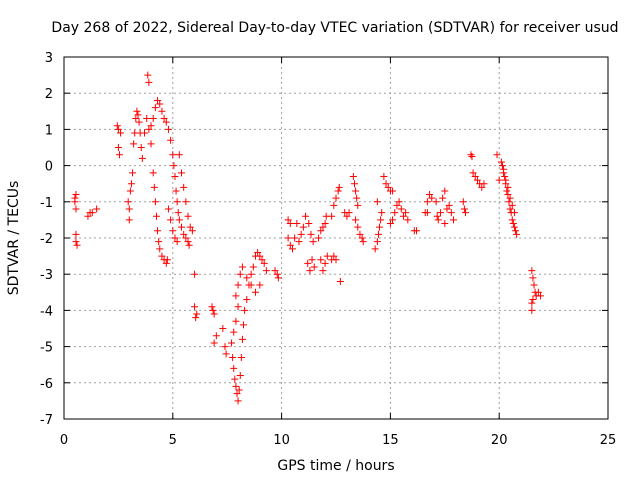  Describe the element at coordinates (46, 384) in the screenshot. I see `y-tick-label: -6` at that location.